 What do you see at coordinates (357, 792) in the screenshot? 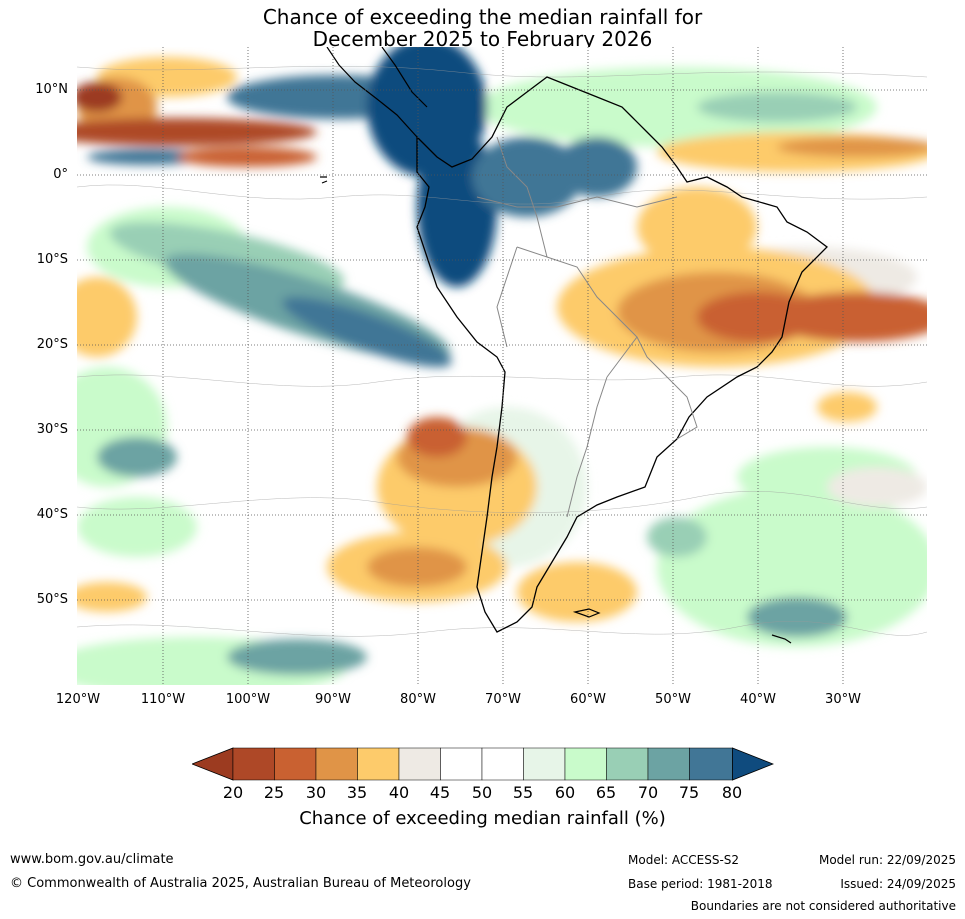
I see `colorbar-tick-35: 35` at bounding box center [357, 792].